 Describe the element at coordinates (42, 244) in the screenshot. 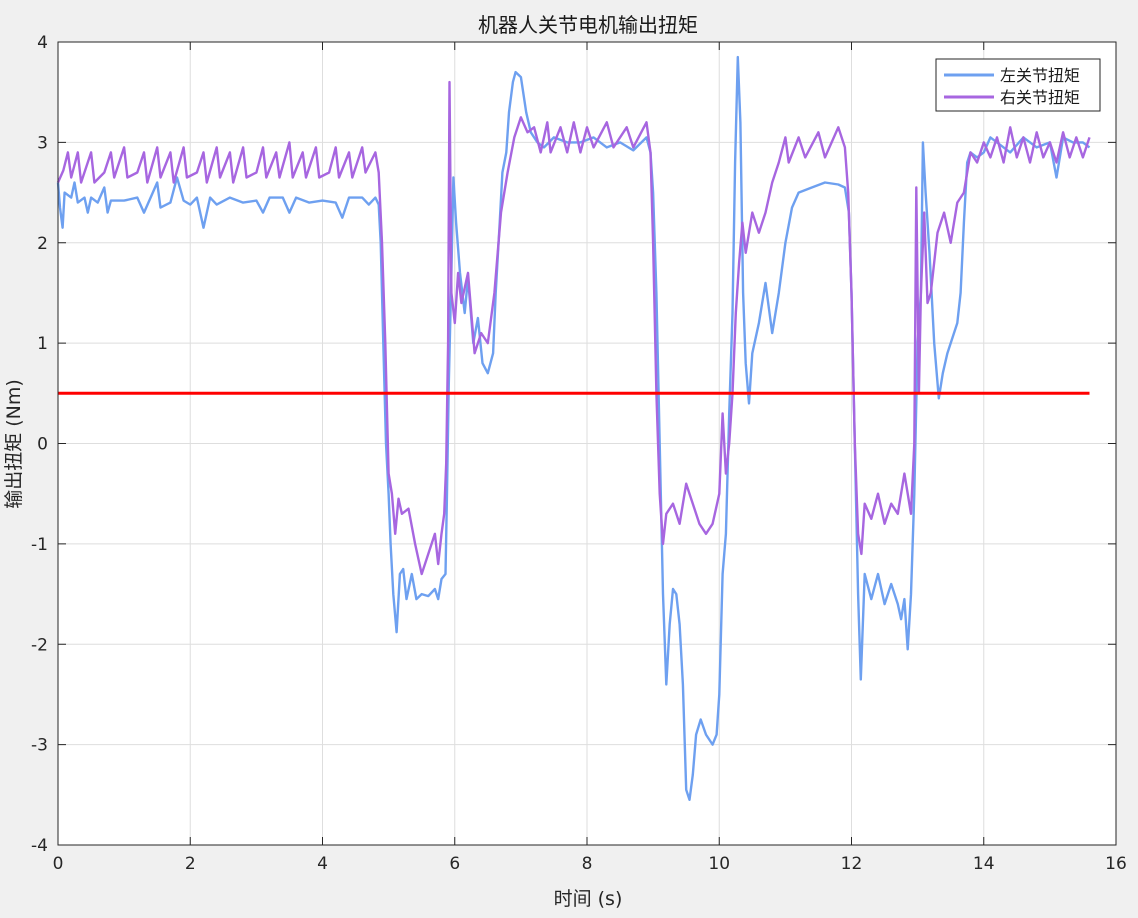

I see `y-tick-label: 2` at that location.